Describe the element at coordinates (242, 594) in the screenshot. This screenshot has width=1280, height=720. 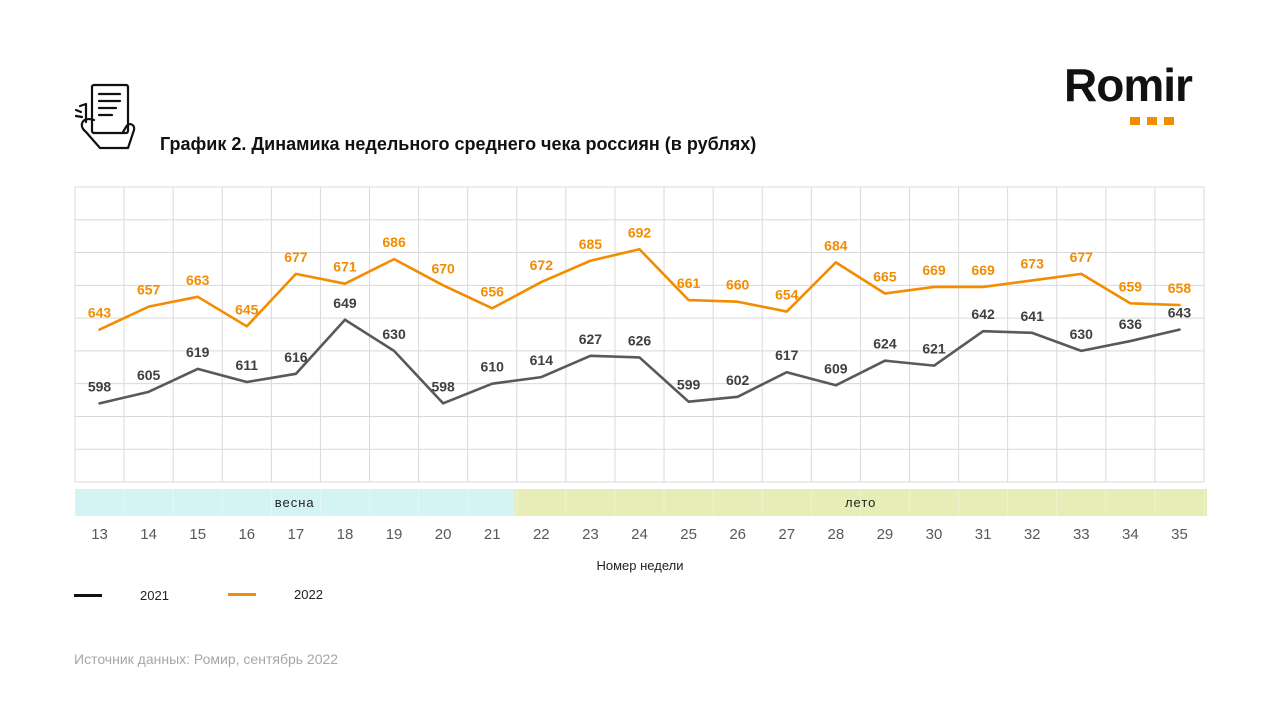
I see `legend-line-2022` at that location.